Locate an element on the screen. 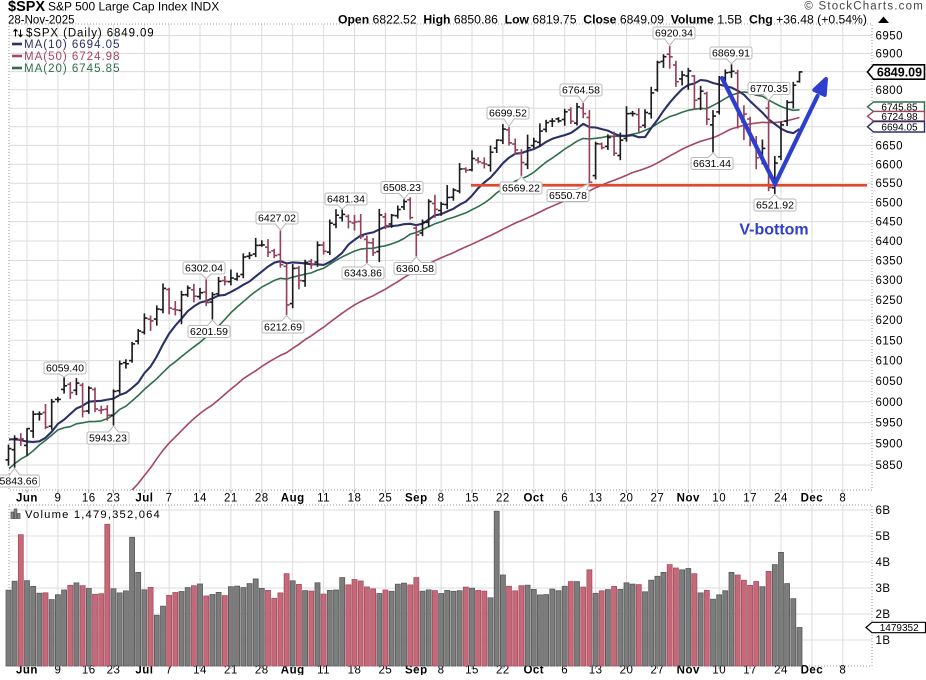 The image size is (926, 680). svg-text: 6920.34 is located at coordinates (674, 34).